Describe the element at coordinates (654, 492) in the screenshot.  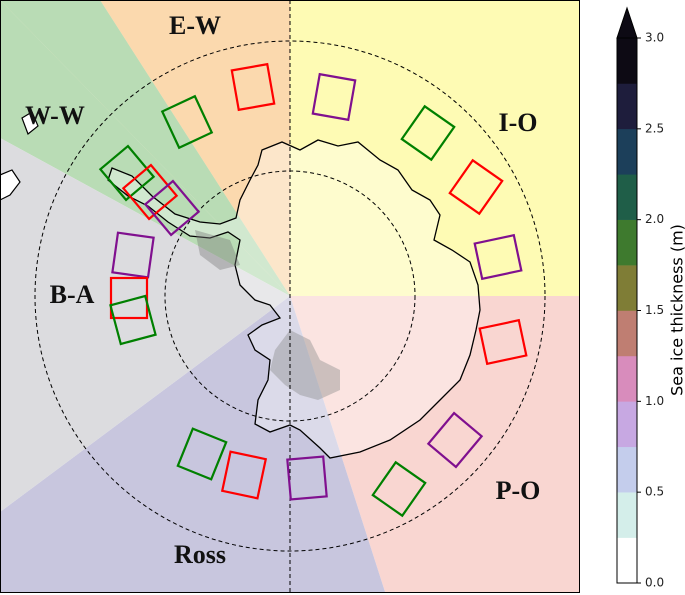
I see `colorbar-tick-label: 0.5` at that location.